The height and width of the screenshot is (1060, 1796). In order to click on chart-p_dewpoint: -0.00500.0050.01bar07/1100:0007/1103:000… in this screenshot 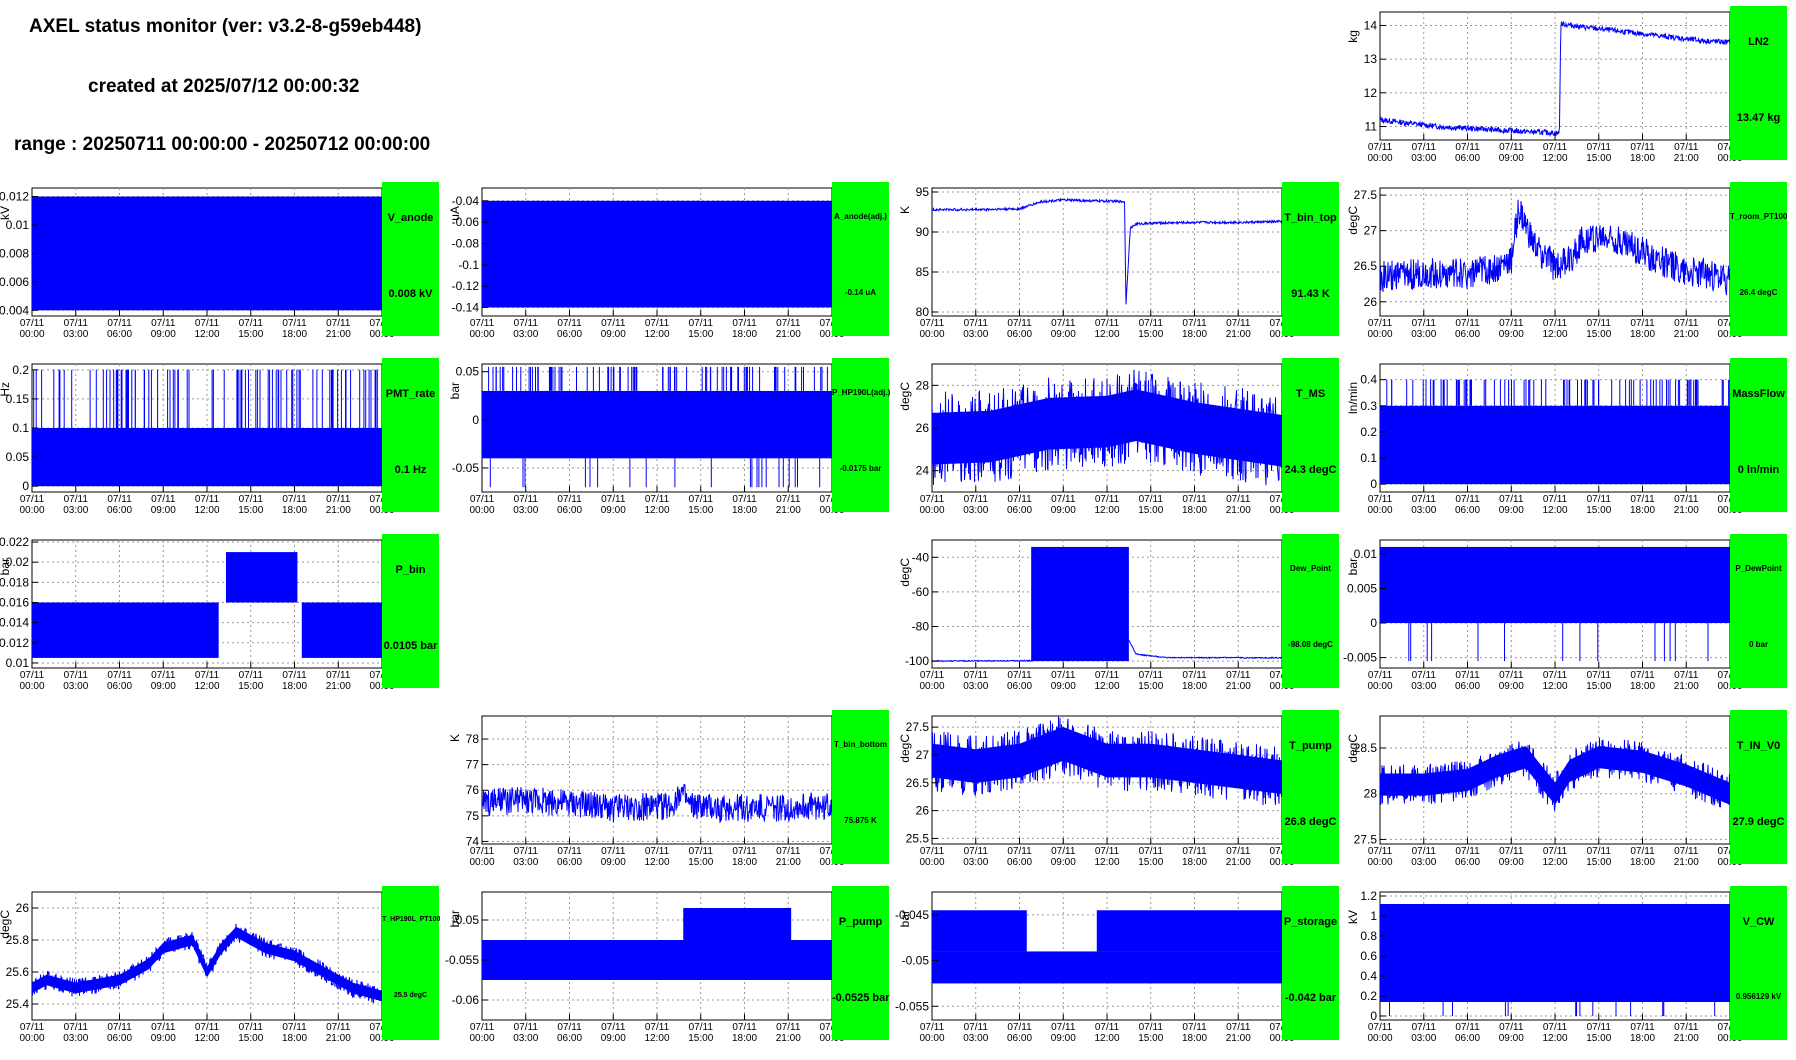, I will do `click(1543, 615)`.